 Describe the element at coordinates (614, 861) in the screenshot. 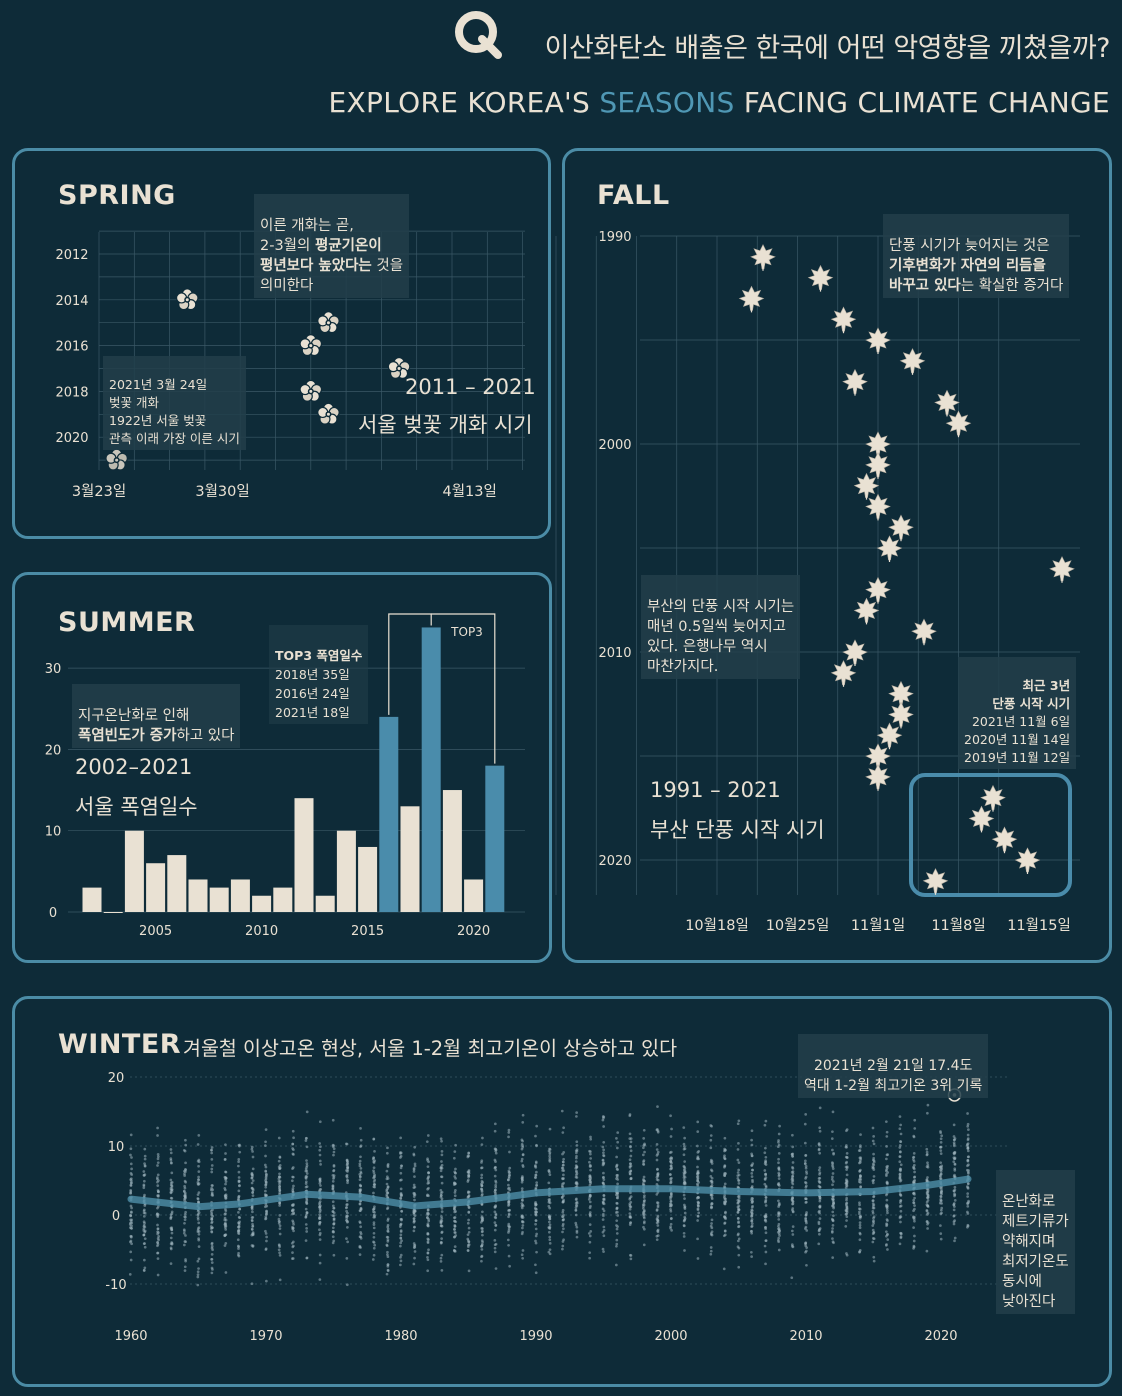

I see `fall-y-tick: 2020` at that location.